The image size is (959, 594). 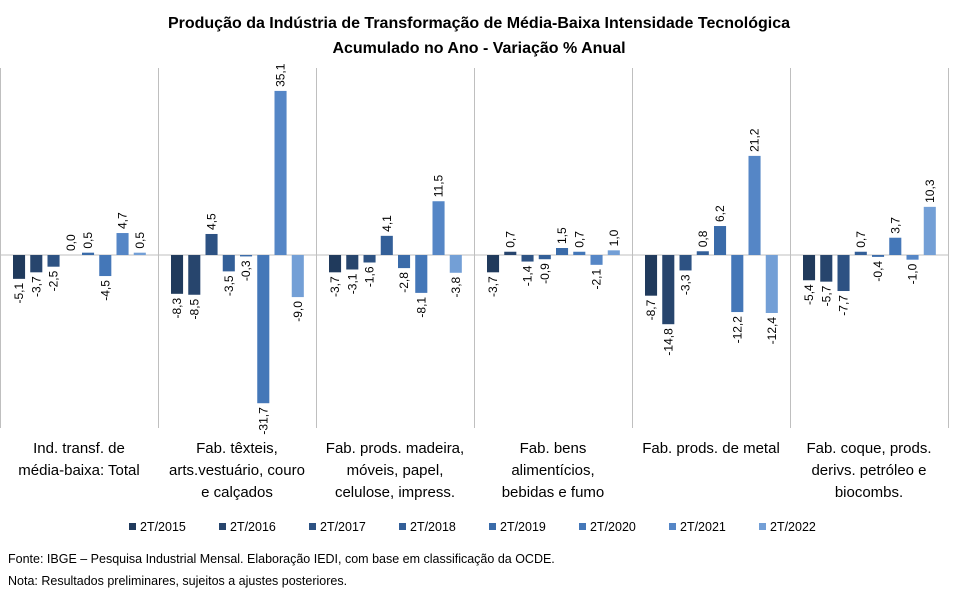 What do you see at coordinates (737, 330) in the screenshot?
I see `data-label: -12,2` at bounding box center [737, 330].